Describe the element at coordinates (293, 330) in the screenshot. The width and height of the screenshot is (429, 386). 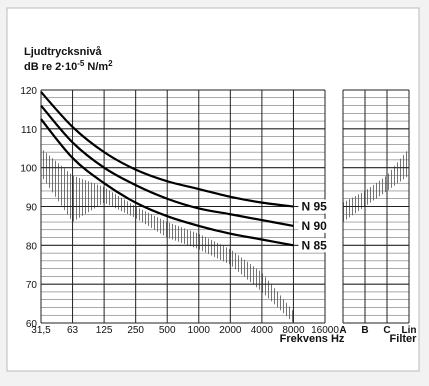
I see `x-tick-label: 8000` at that location.